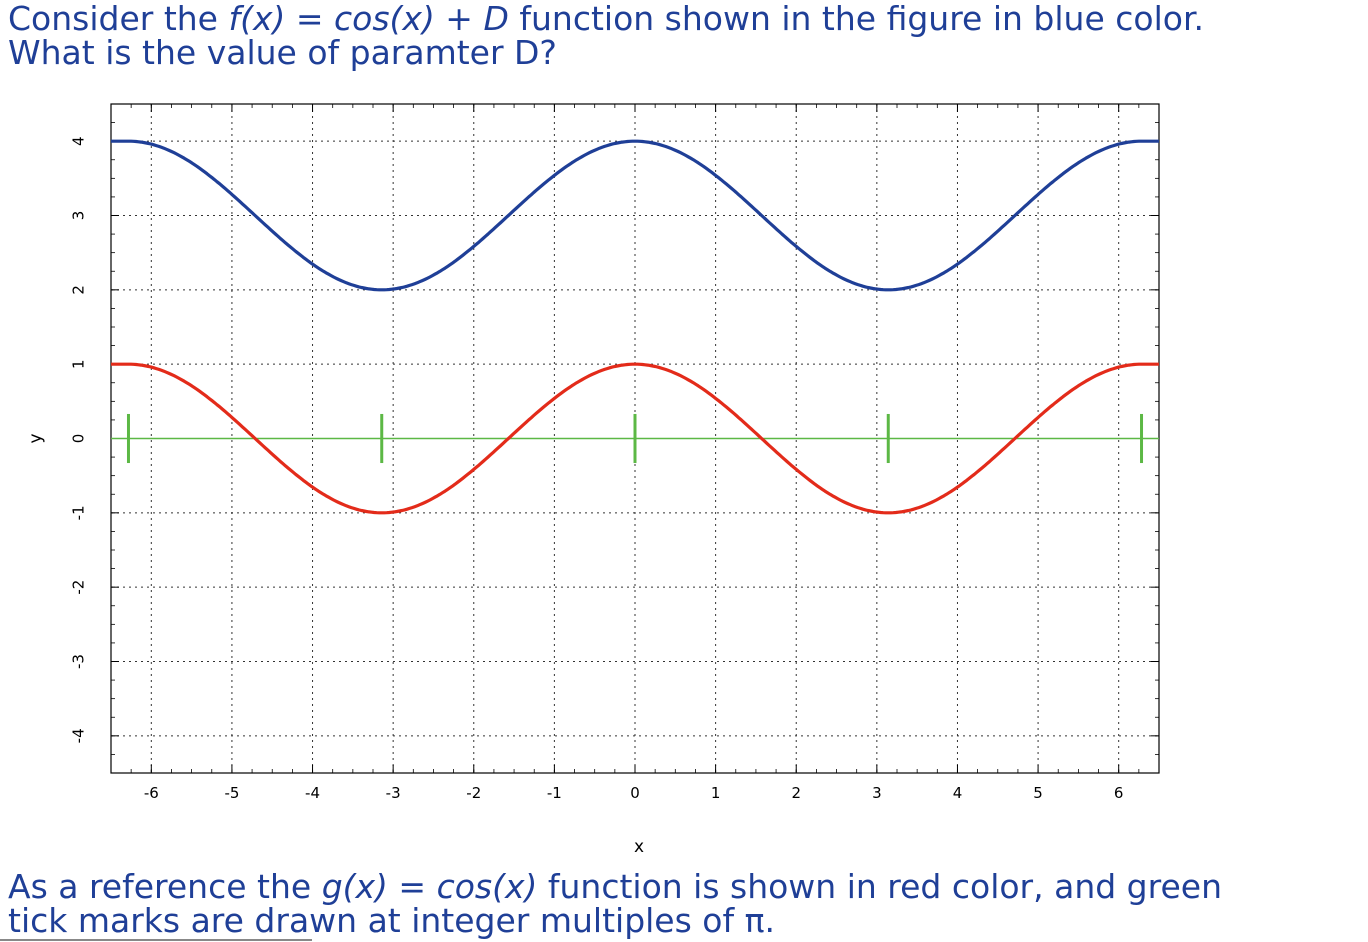  What do you see at coordinates (79, 290) in the screenshot?
I see `y-tick-label: 2` at bounding box center [79, 290].